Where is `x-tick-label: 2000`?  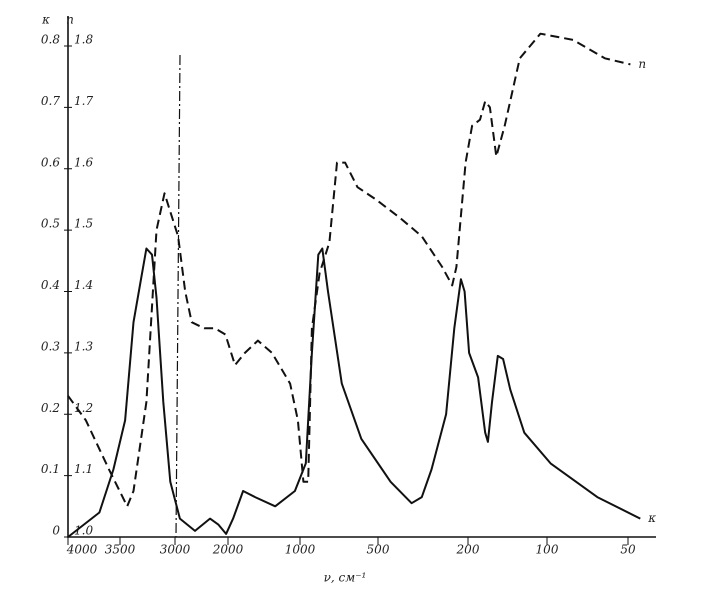 x-tick-label: 2000 is located at coordinates (228, 550).